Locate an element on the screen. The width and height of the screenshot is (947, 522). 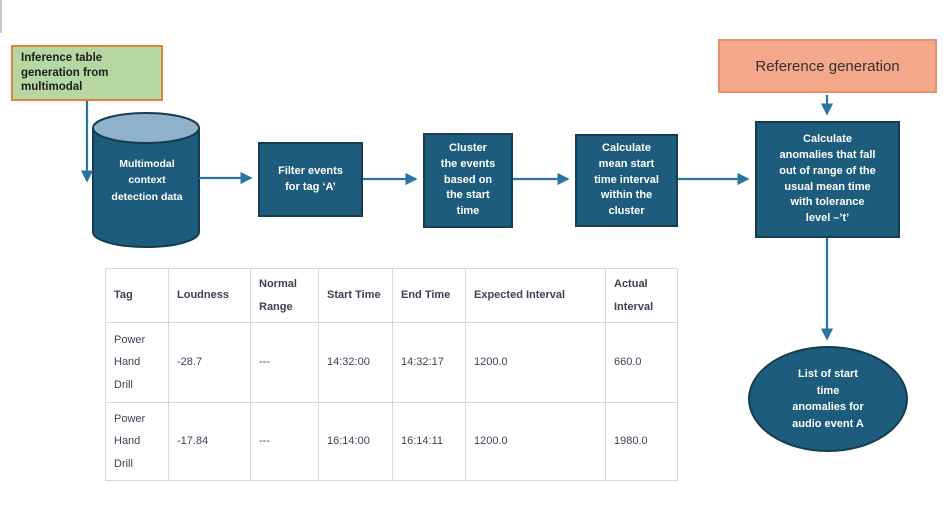
table-cell: 14:32:00 is located at coordinates (355, 363).